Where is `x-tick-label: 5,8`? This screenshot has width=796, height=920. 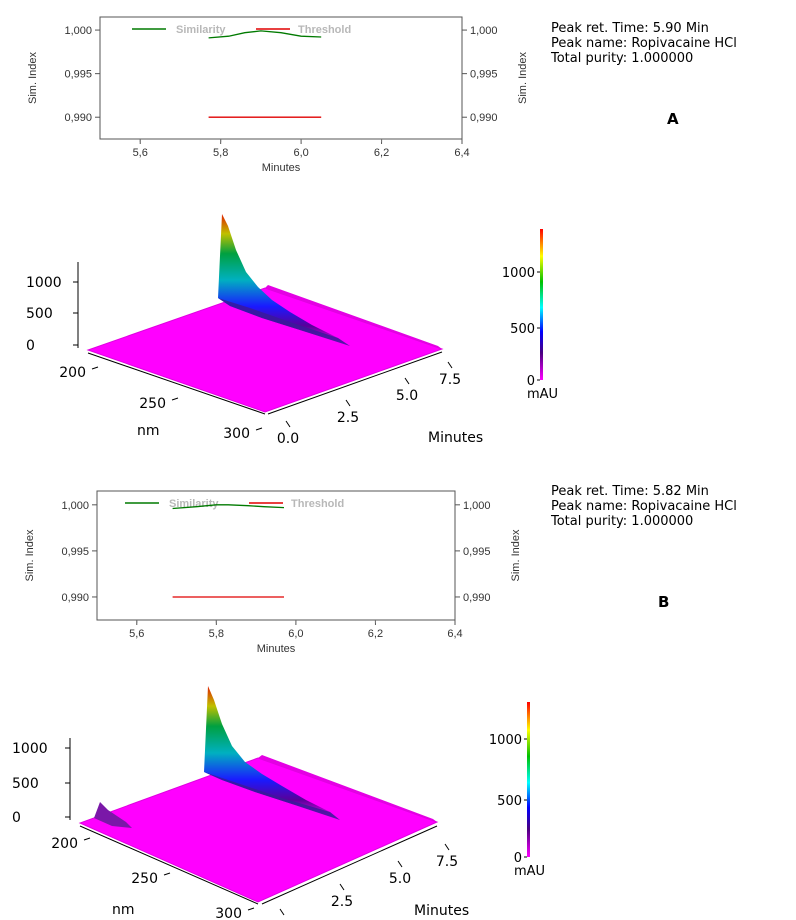
x-tick-label: 5,8 is located at coordinates (216, 634).